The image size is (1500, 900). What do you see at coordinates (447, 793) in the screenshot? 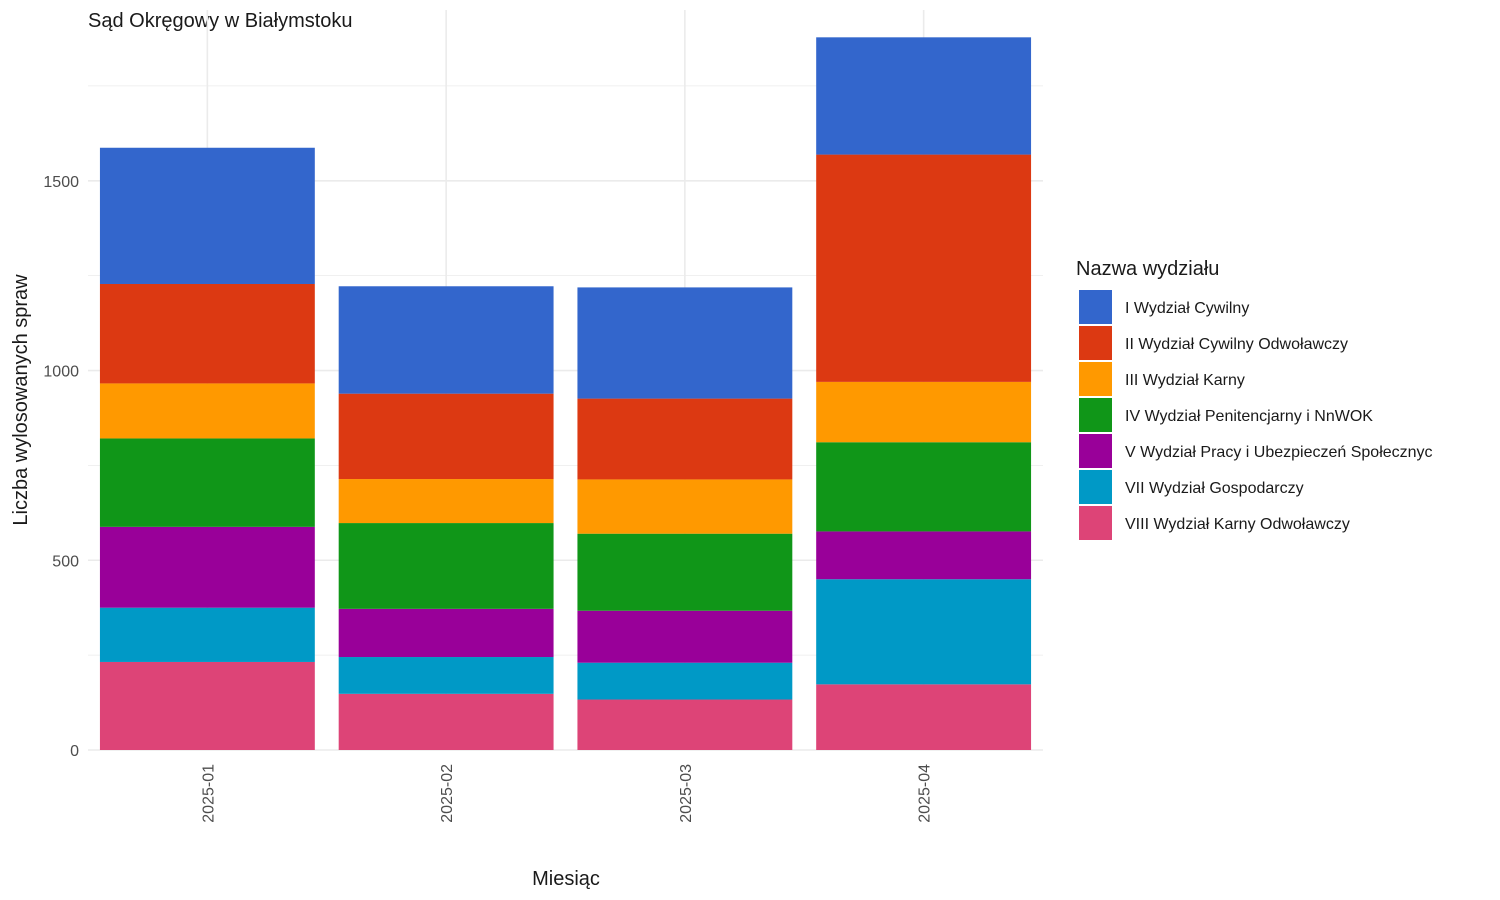
I see `x-tick-label: 2025-02` at bounding box center [447, 793].